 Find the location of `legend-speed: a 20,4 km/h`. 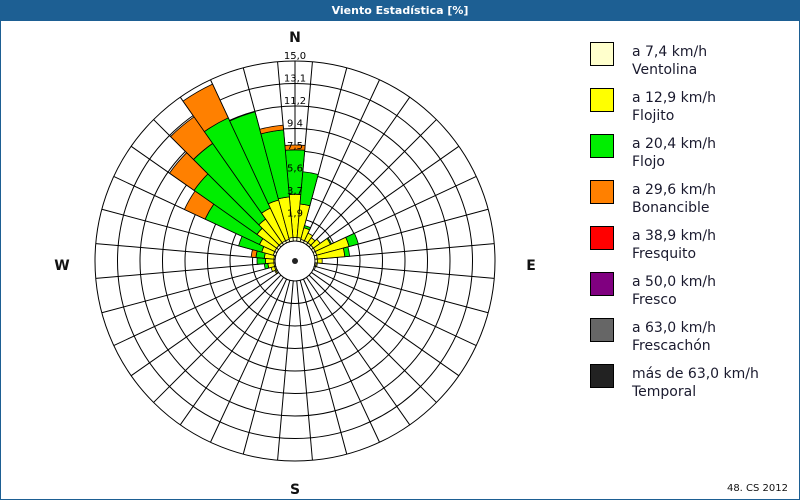

legend-speed: a 20,4 km/h is located at coordinates (674, 144).